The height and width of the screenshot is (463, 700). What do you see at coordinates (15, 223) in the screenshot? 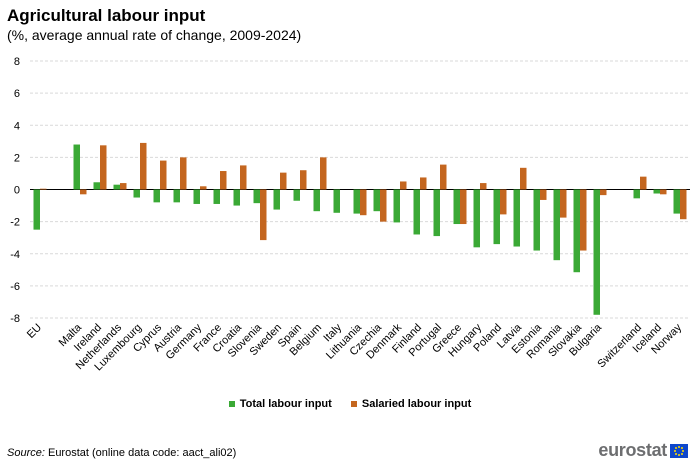
I see `y-tick-label: -2` at bounding box center [15, 223].